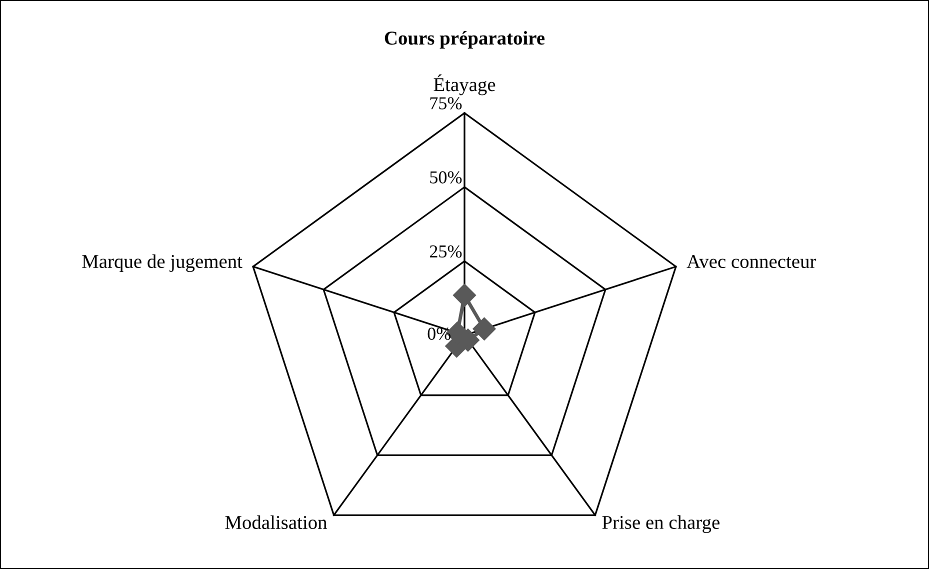 This screenshot has width=929, height=569. What do you see at coordinates (751, 261) in the screenshot?
I see `spoke-label: Avec connecteur` at bounding box center [751, 261].